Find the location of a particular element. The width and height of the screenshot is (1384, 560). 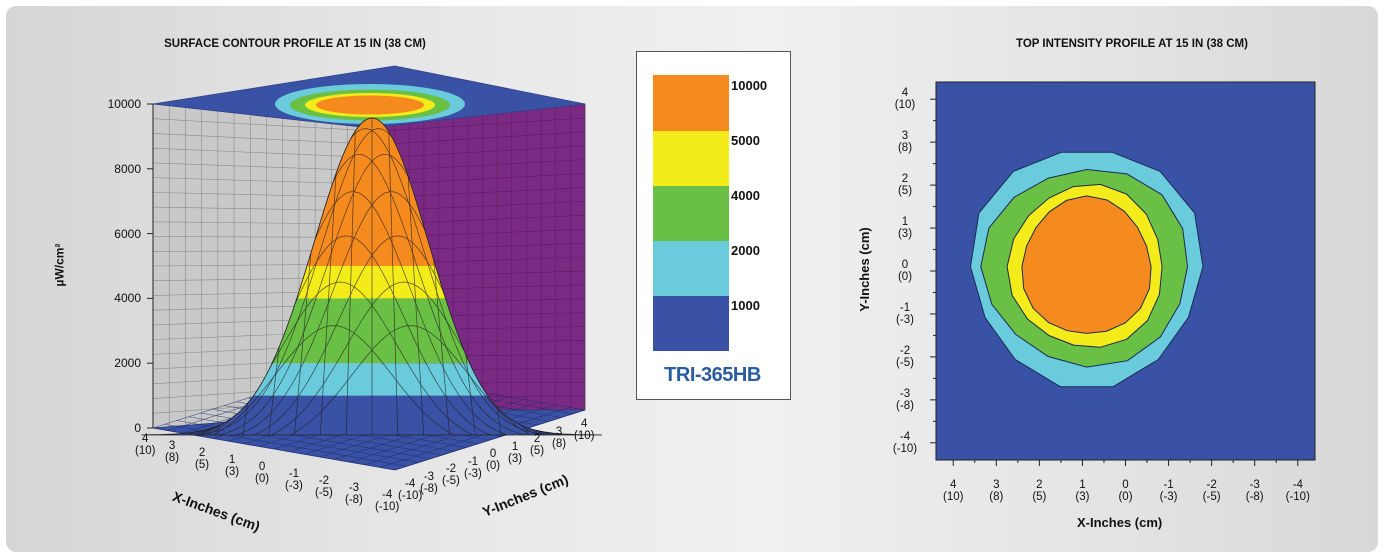

right-chart-title: TOP INTENSITY PROFILE AT 15 IN (38 CM) is located at coordinates (1132, 44).